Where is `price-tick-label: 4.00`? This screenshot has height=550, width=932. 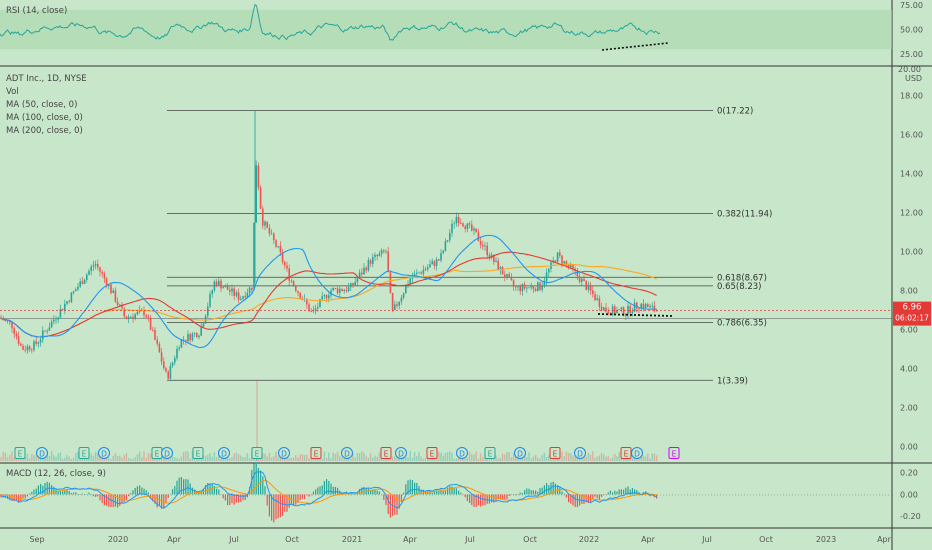 price-tick-label: 4.00 is located at coordinates (909, 368).